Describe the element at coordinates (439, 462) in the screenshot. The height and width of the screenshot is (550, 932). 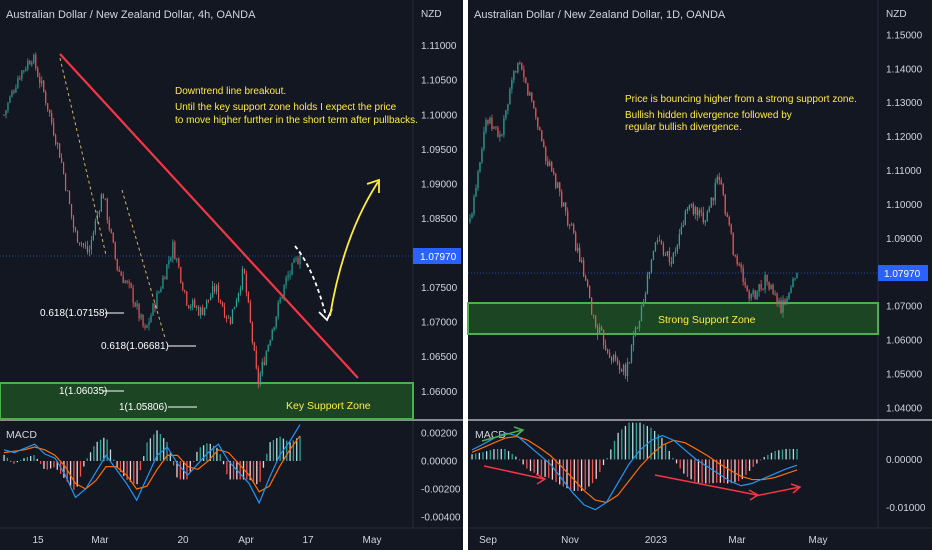
I see `macd-tick-label: 0.00000` at that location.